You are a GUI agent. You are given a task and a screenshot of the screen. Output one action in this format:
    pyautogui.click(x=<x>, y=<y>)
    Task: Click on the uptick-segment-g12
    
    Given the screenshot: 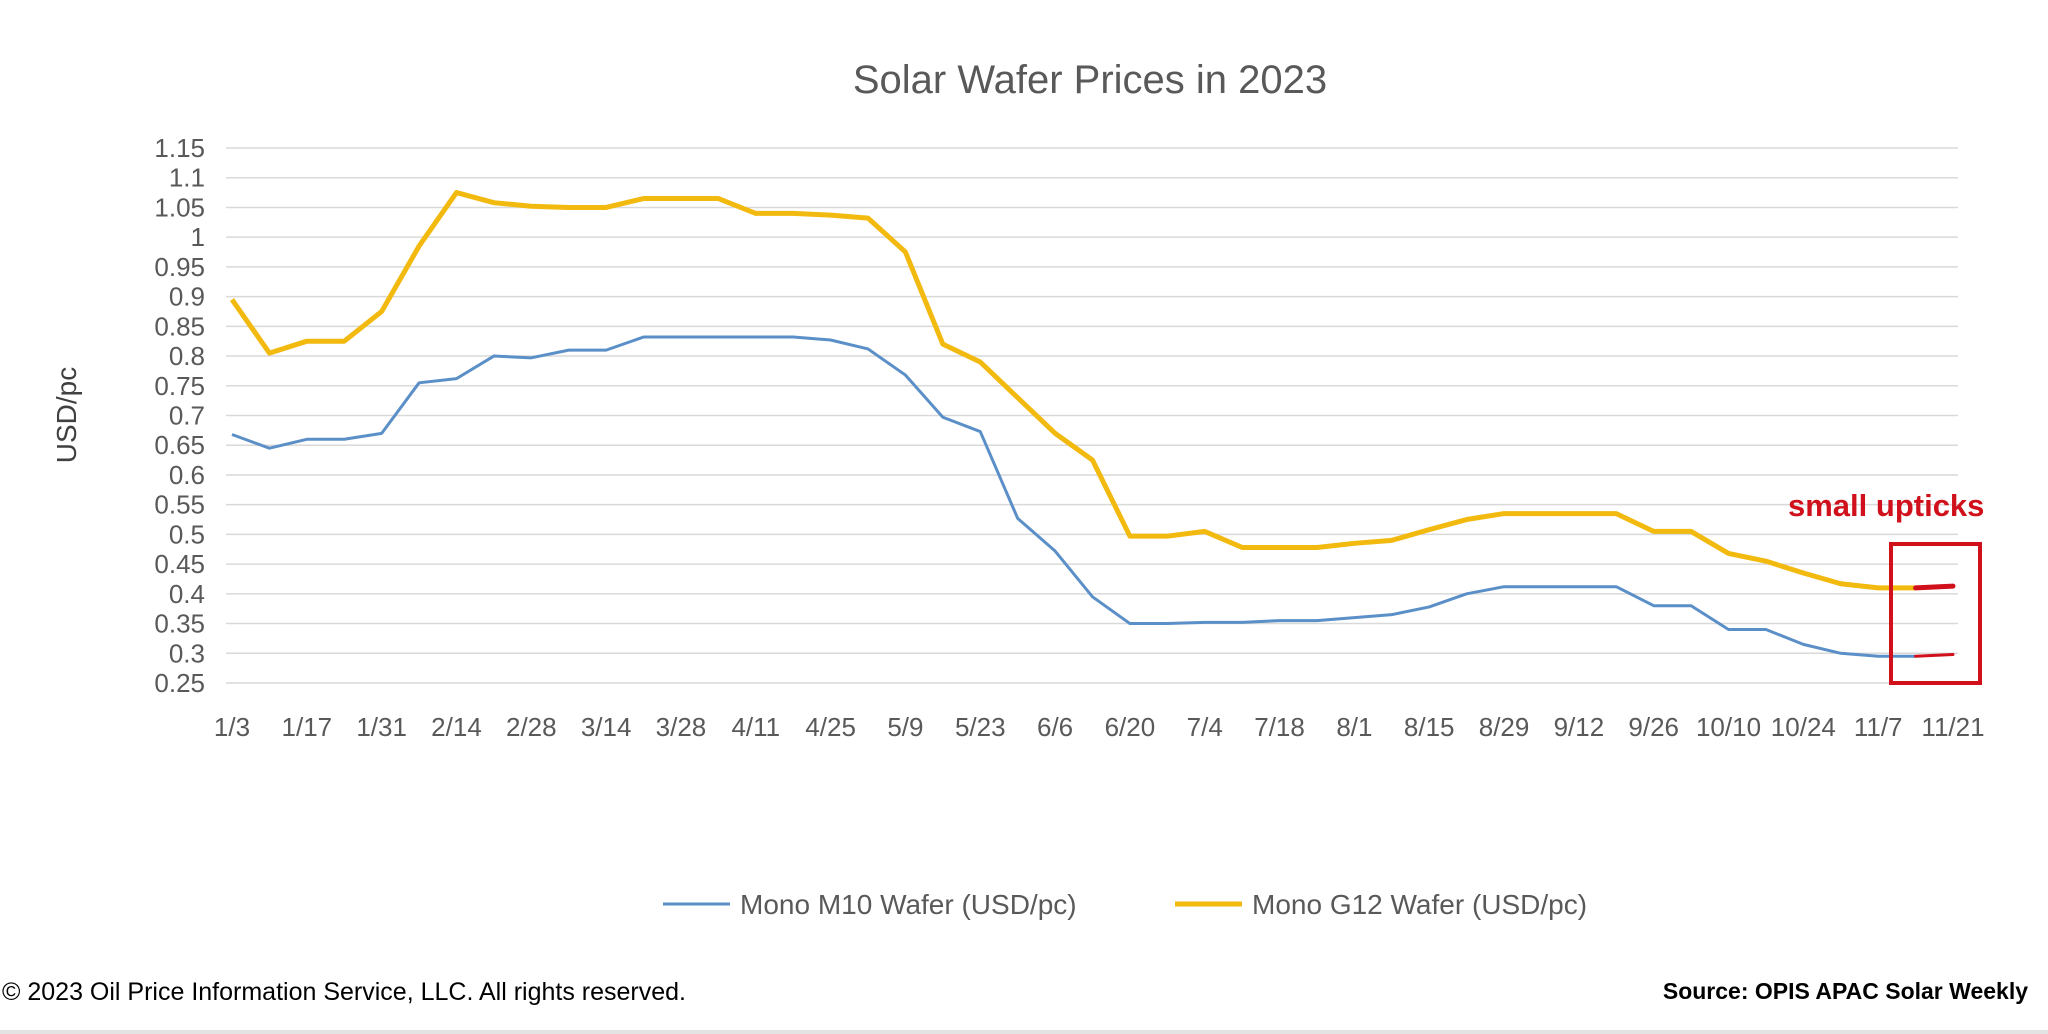 What is the action you would take?
    pyautogui.click(x=1934, y=587)
    